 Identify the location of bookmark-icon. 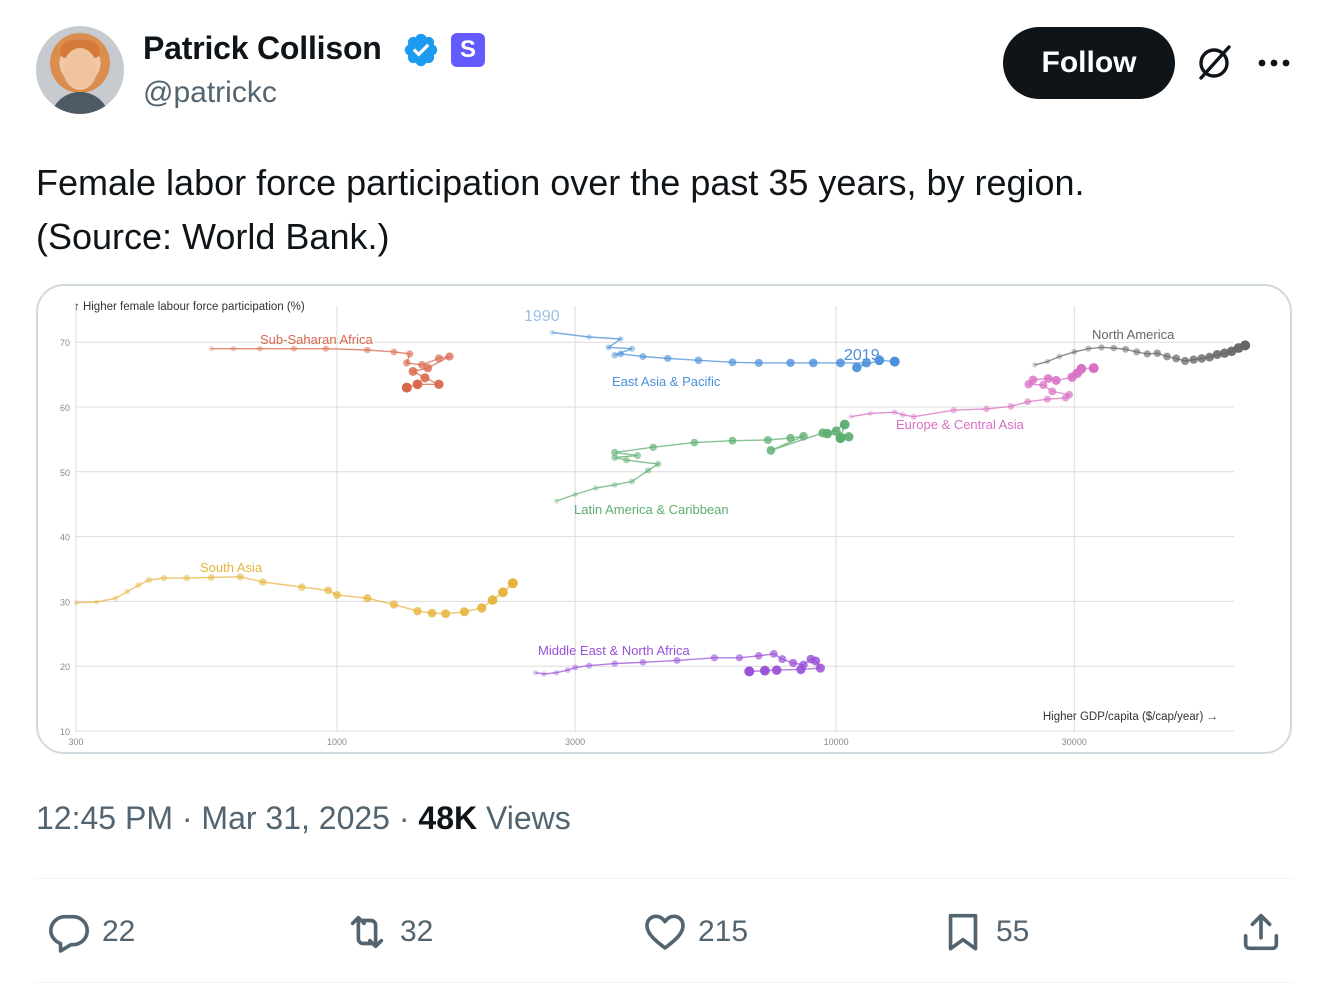
(963, 932).